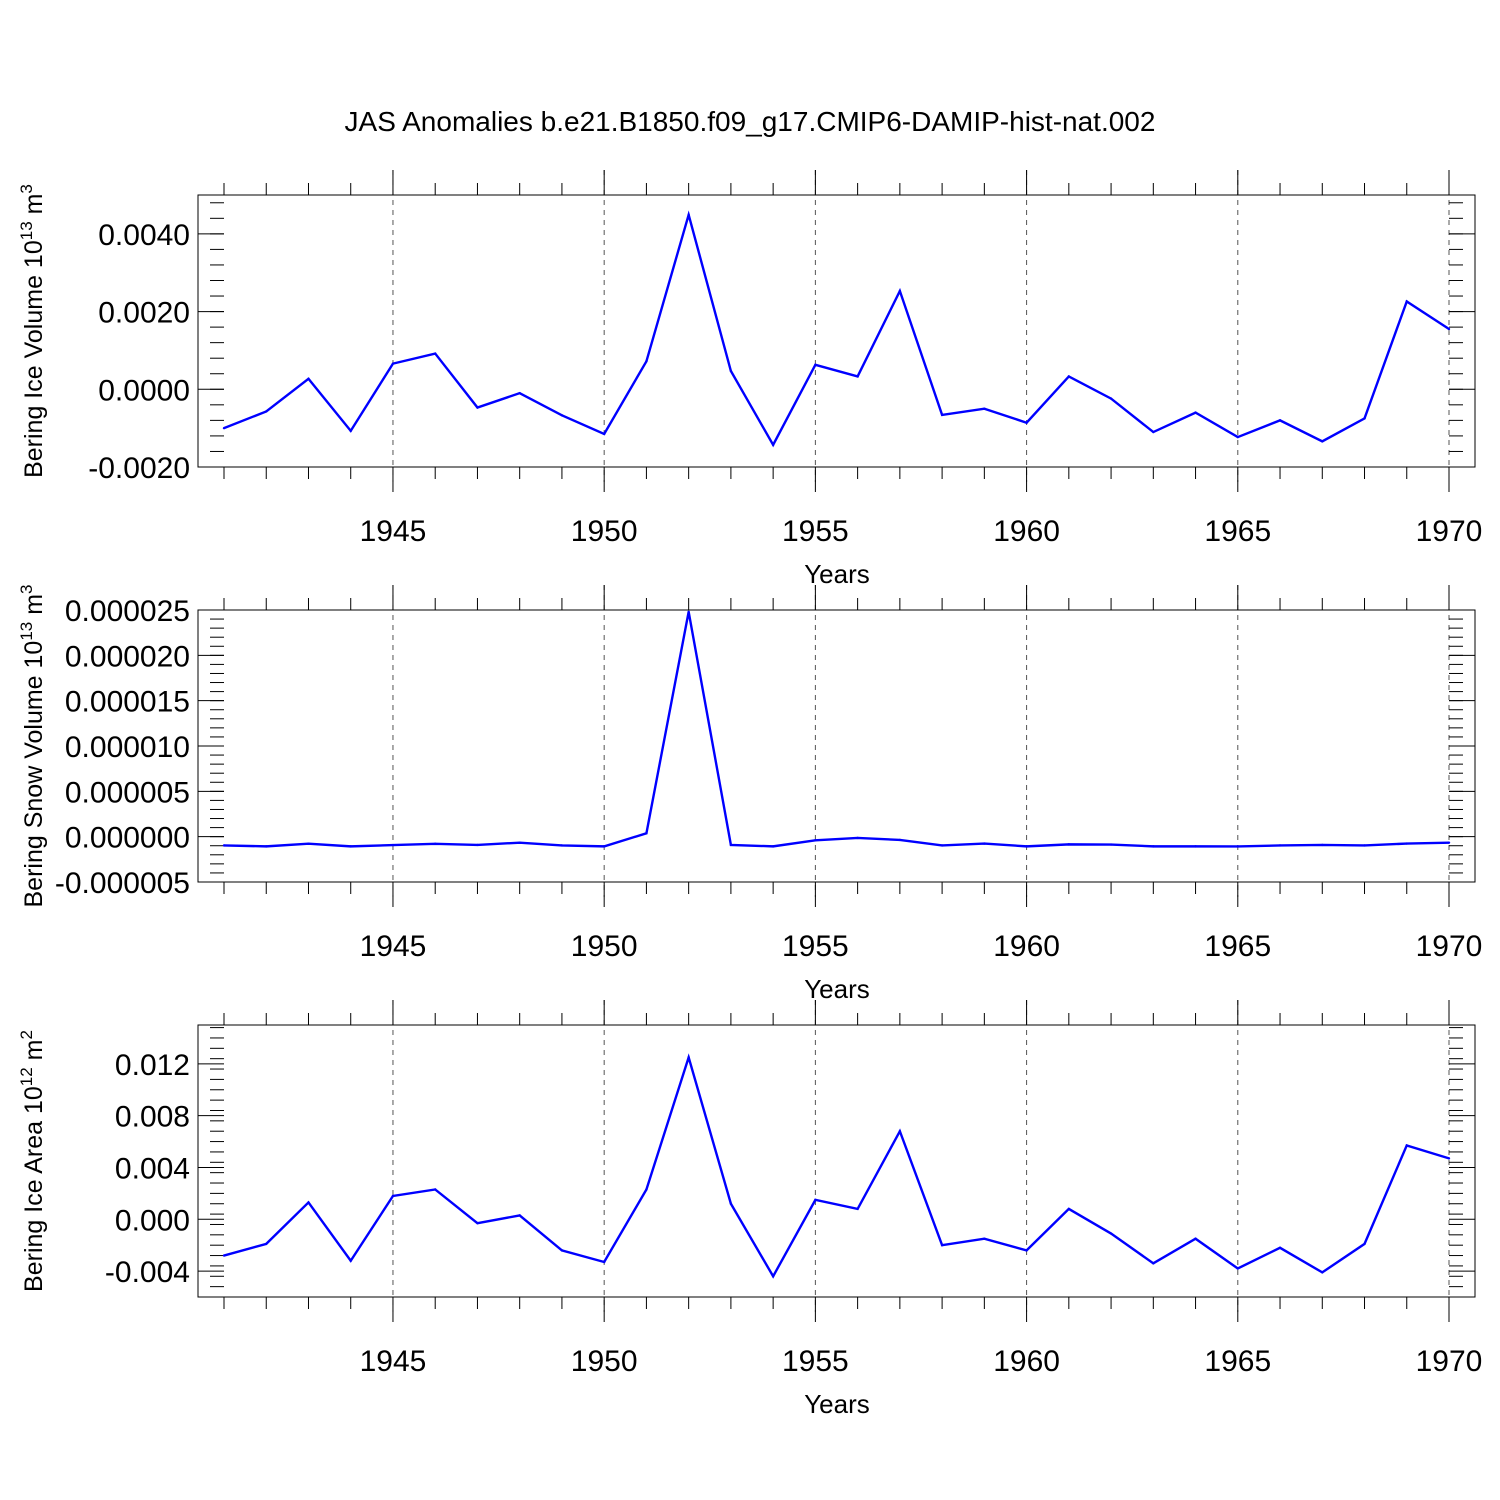 The image size is (1500, 1500). I want to click on y-tick-label: 0.000005, so click(127, 792).